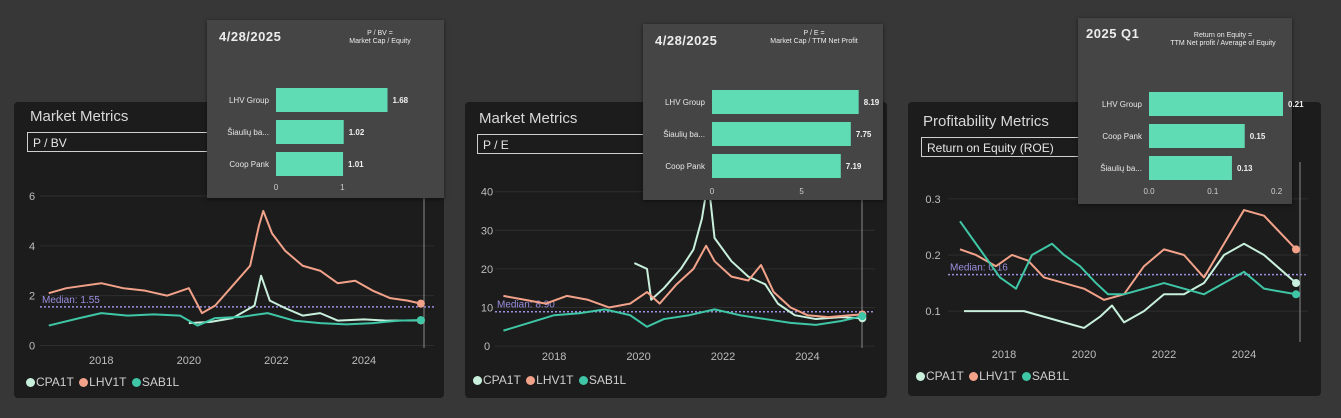 The height and width of the screenshot is (418, 1341). Describe the element at coordinates (32, 197) in the screenshot. I see `y-tick-label: 6` at that location.